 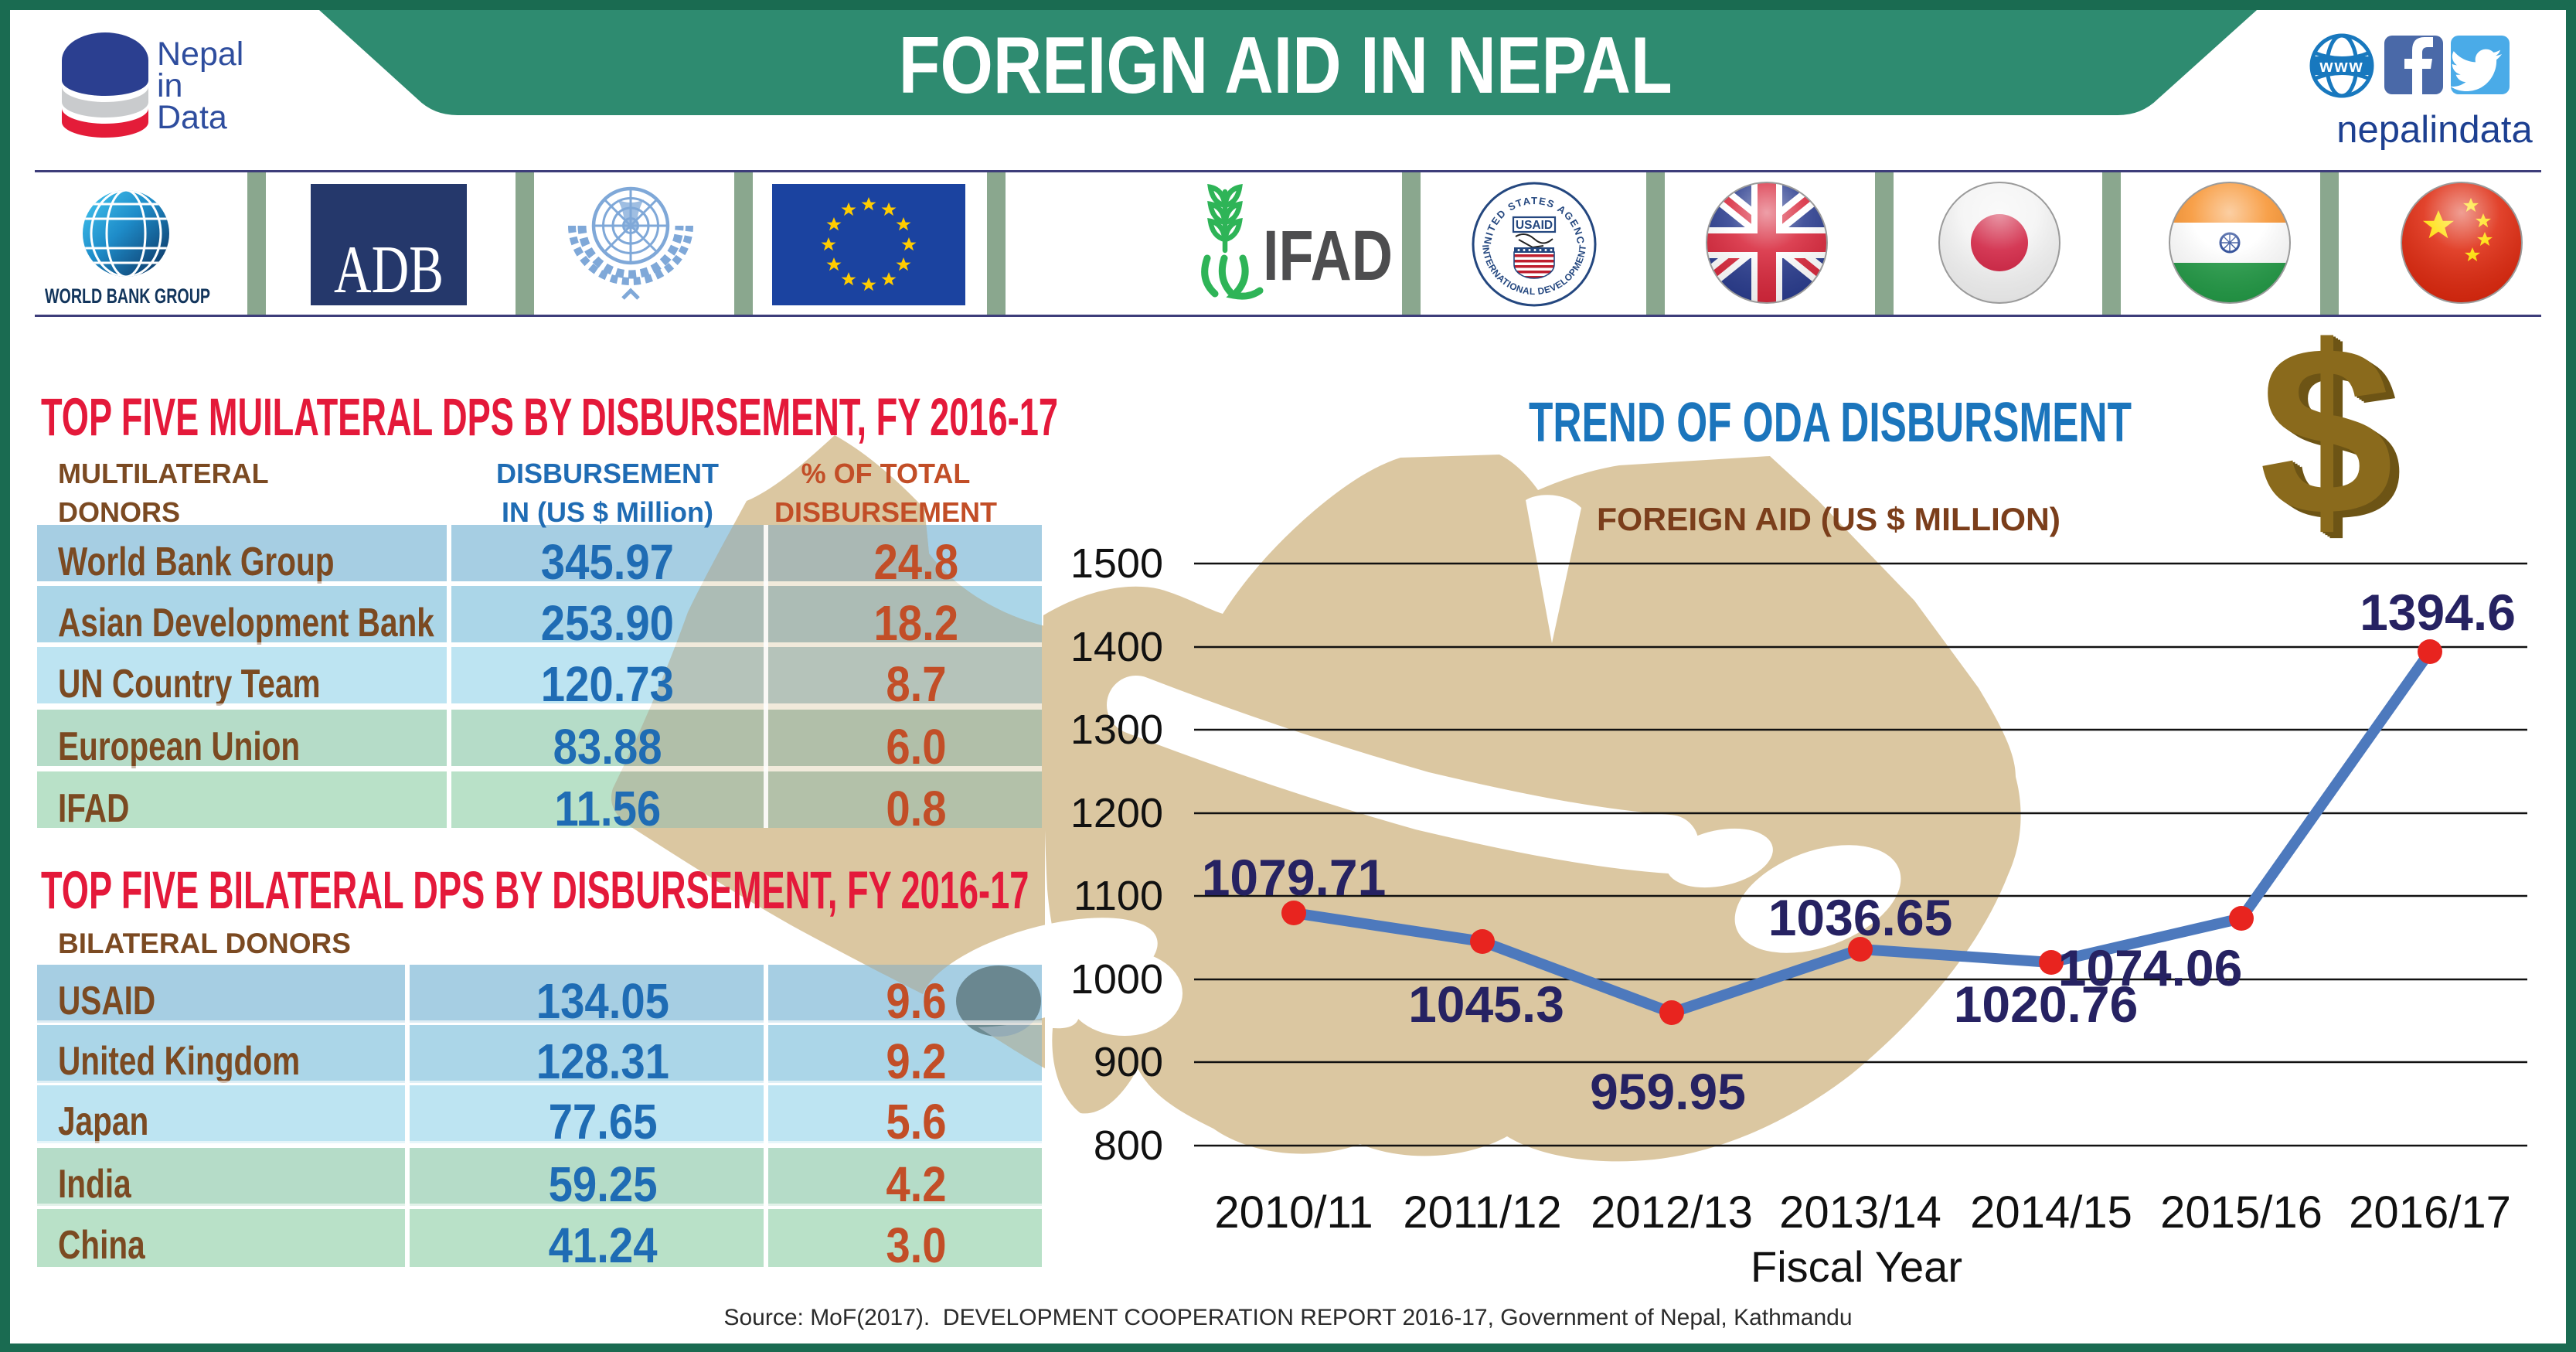 What do you see at coordinates (1860, 1213) in the screenshot?
I see `svg-text: 2013/14` at bounding box center [1860, 1213].